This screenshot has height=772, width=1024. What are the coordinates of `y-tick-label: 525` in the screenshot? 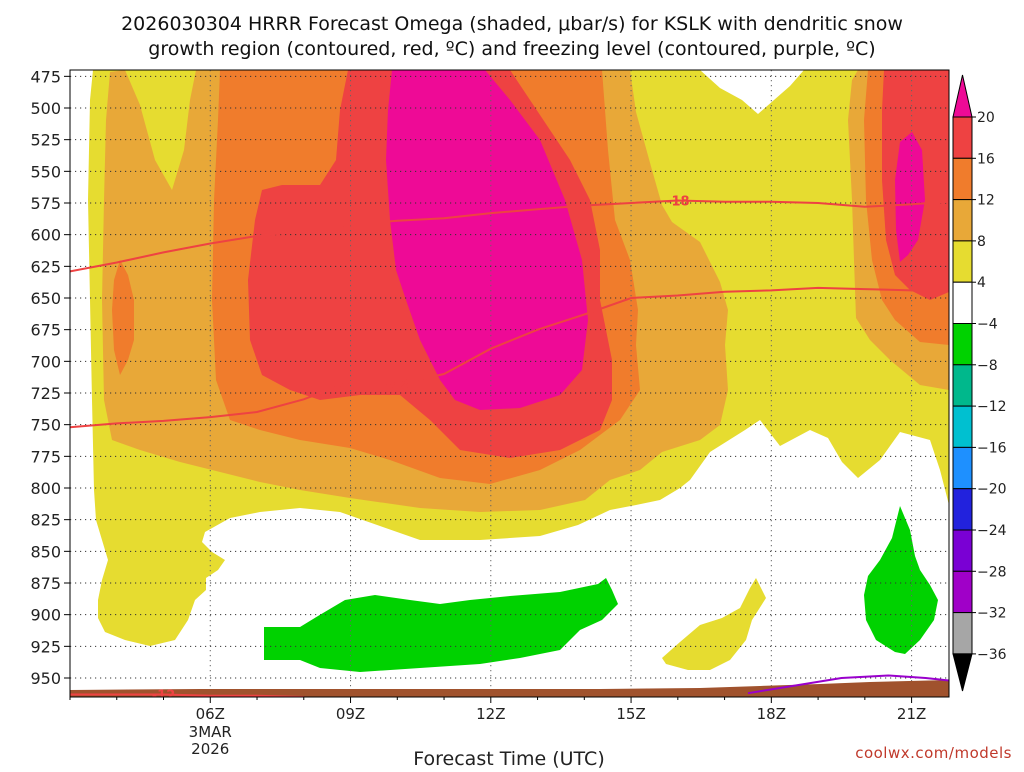 It's located at (45, 140).